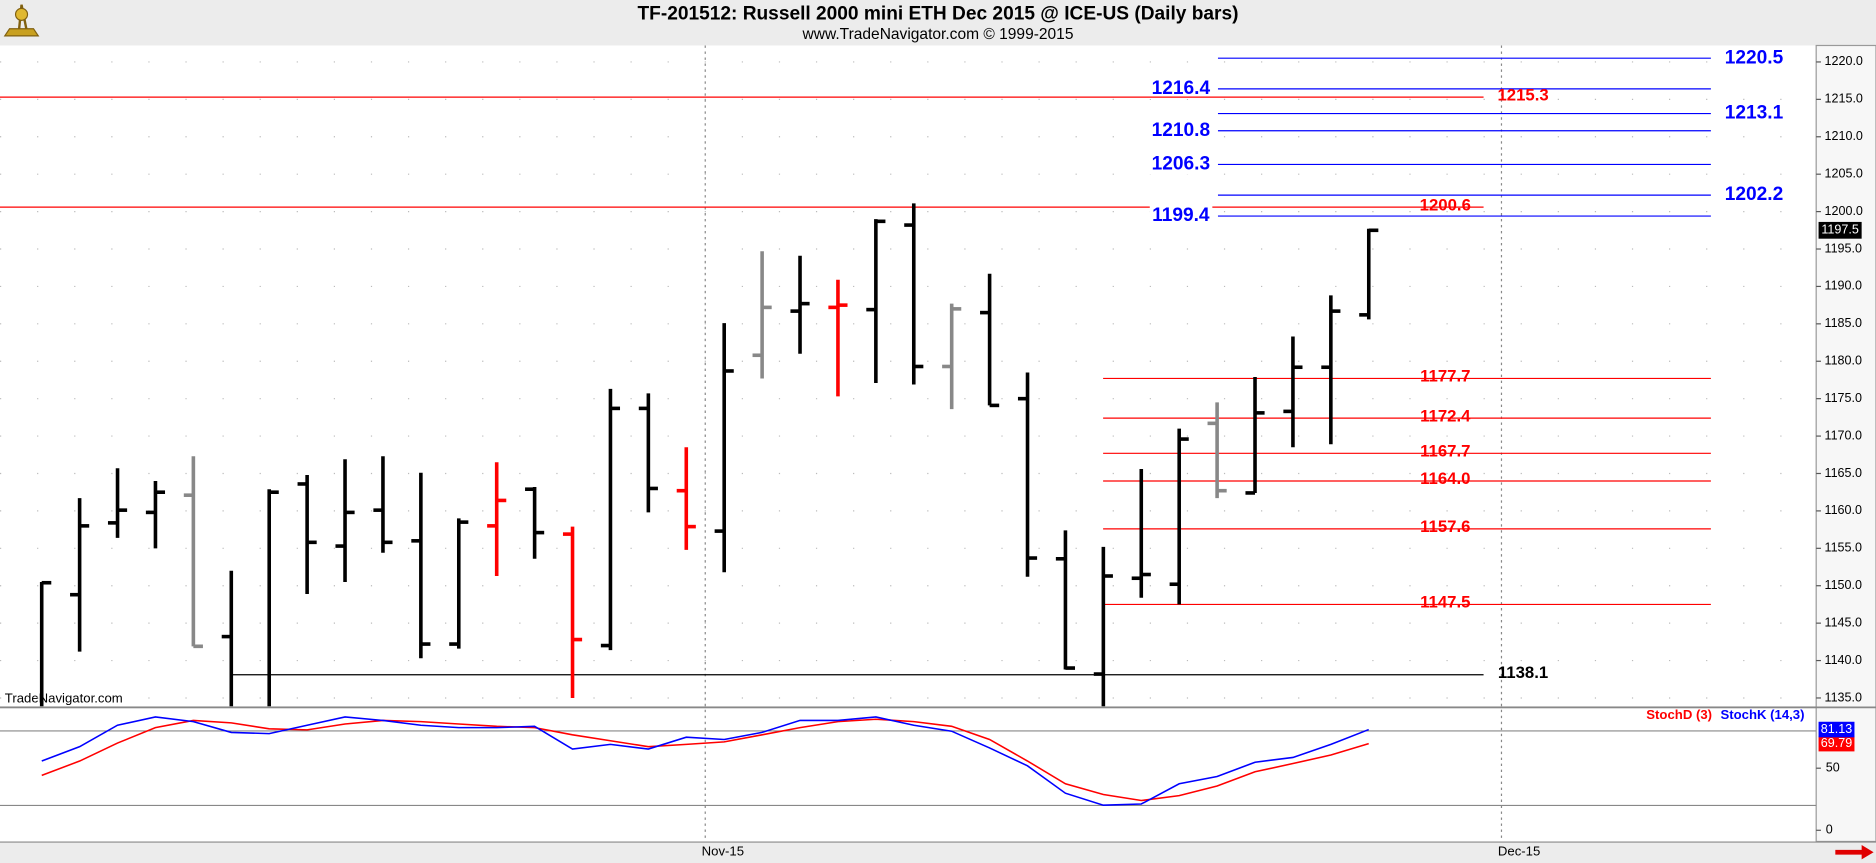  What do you see at coordinates (1445, 204) in the screenshot?
I see `level-label: 1200.6` at bounding box center [1445, 204].